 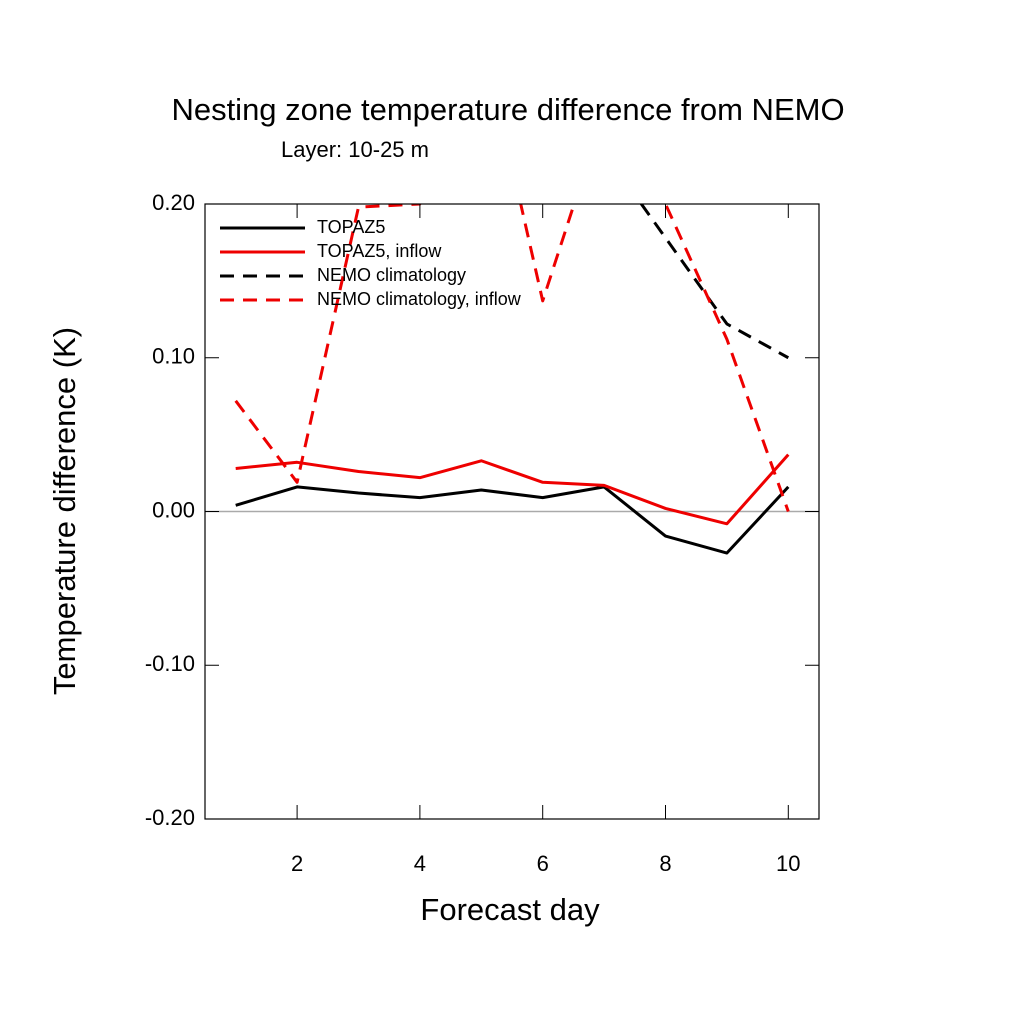 What do you see at coordinates (173, 509) in the screenshot?
I see `y-tick-label: 0.00` at bounding box center [173, 509].